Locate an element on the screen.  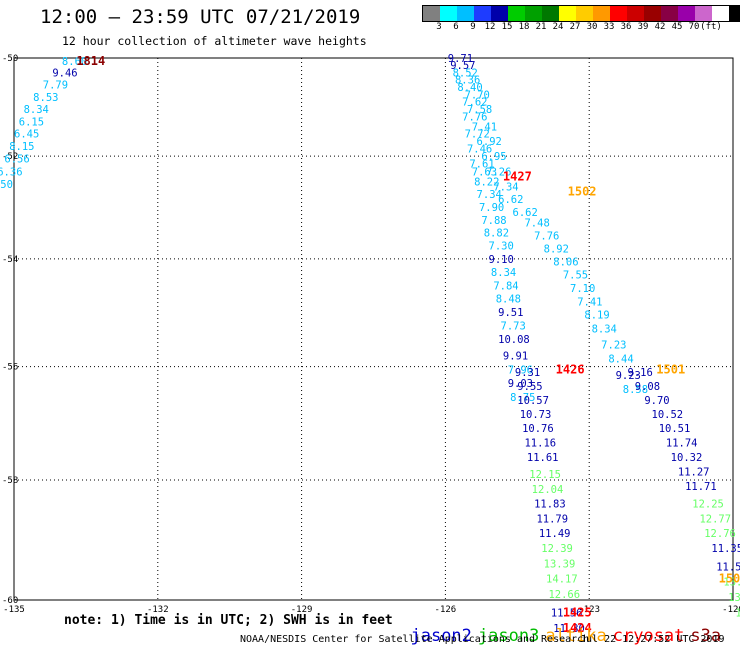
color-scale-label: 3 is located at coordinates (439, 27).